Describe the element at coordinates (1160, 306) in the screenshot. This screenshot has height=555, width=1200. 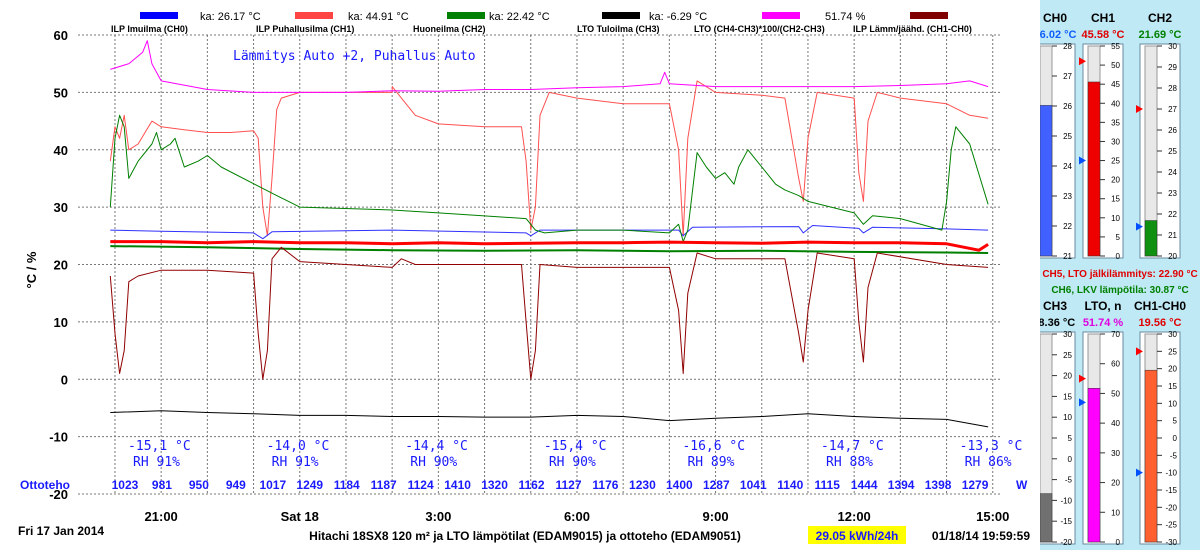
I see `gauge-label: CH1-CH0` at that location.